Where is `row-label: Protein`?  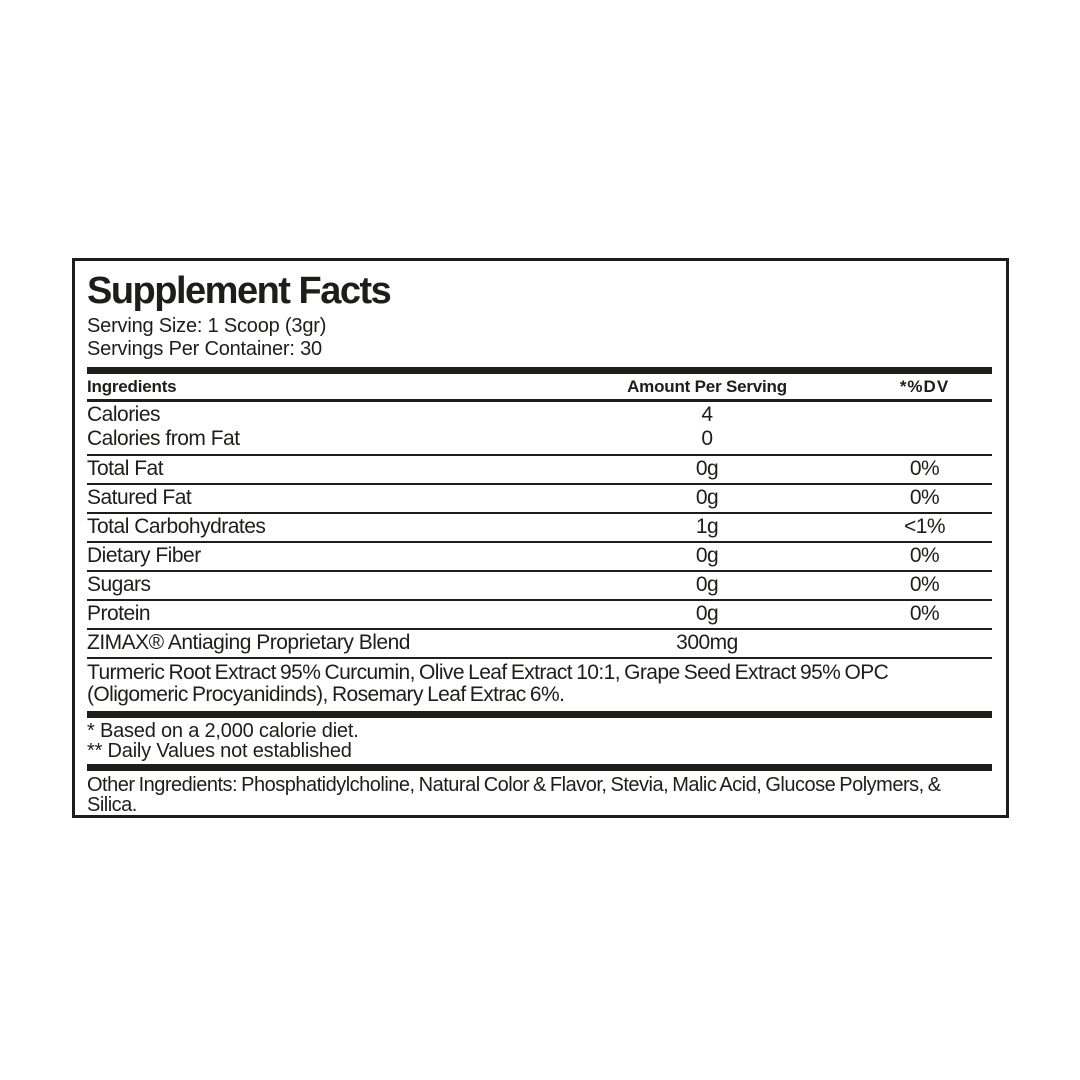
row-label: Protein is located at coordinates (119, 613).